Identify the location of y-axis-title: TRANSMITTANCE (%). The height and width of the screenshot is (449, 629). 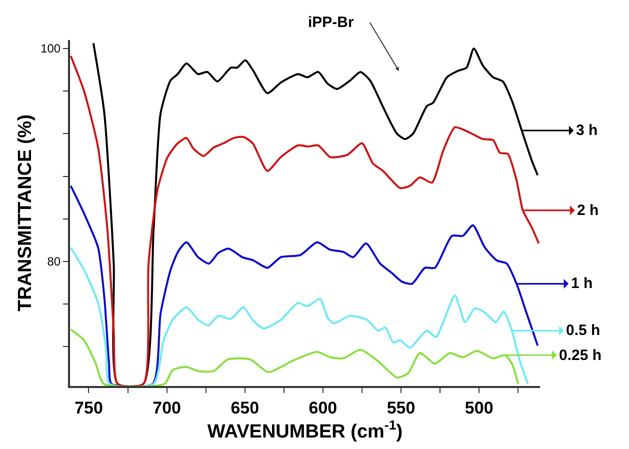
(25, 213).